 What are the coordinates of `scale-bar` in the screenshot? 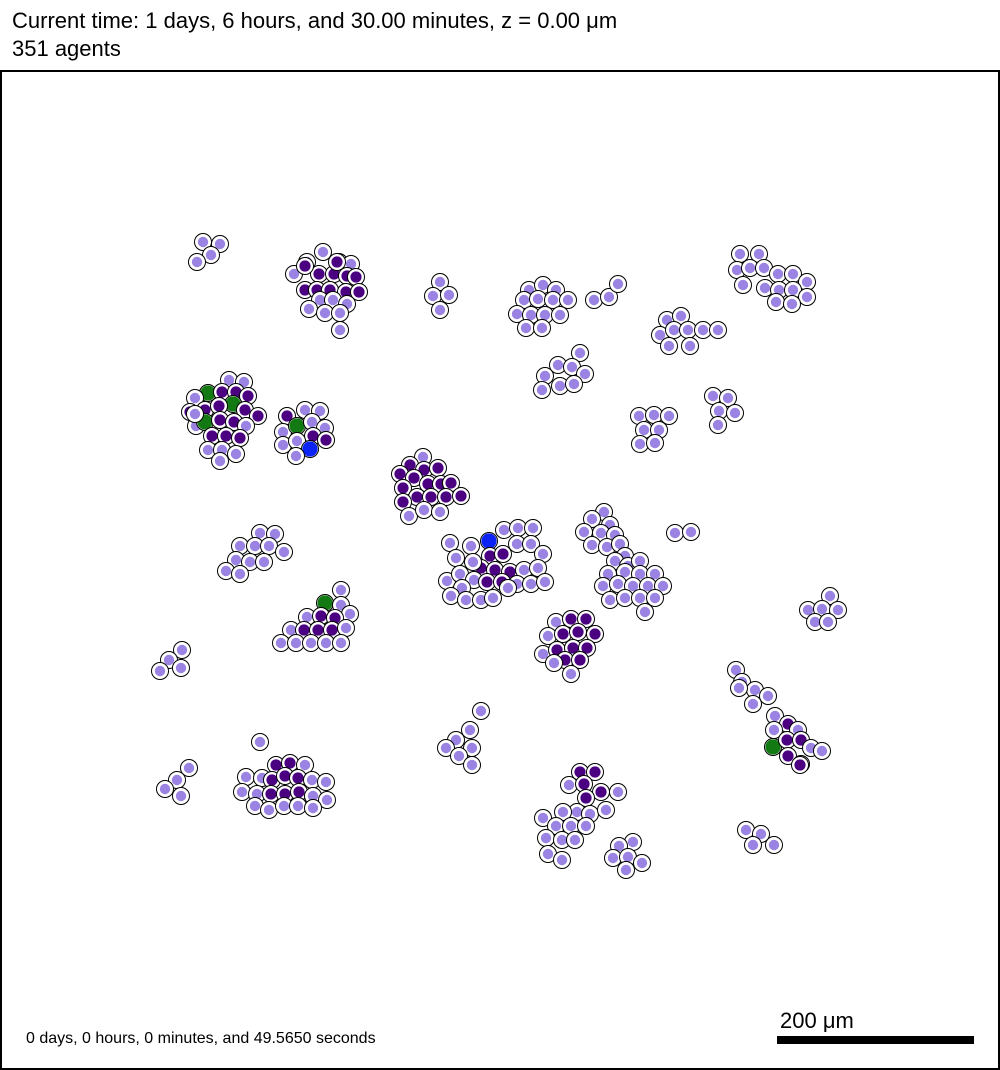 It's located at (875, 1040).